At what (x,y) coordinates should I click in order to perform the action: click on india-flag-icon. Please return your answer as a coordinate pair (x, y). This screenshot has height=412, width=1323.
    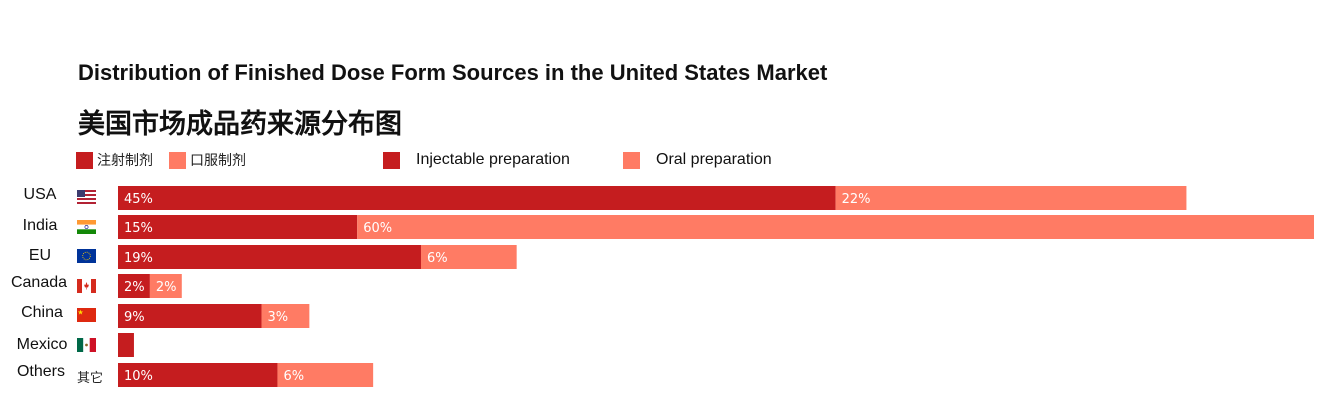
    Looking at the image, I should click on (86, 227).